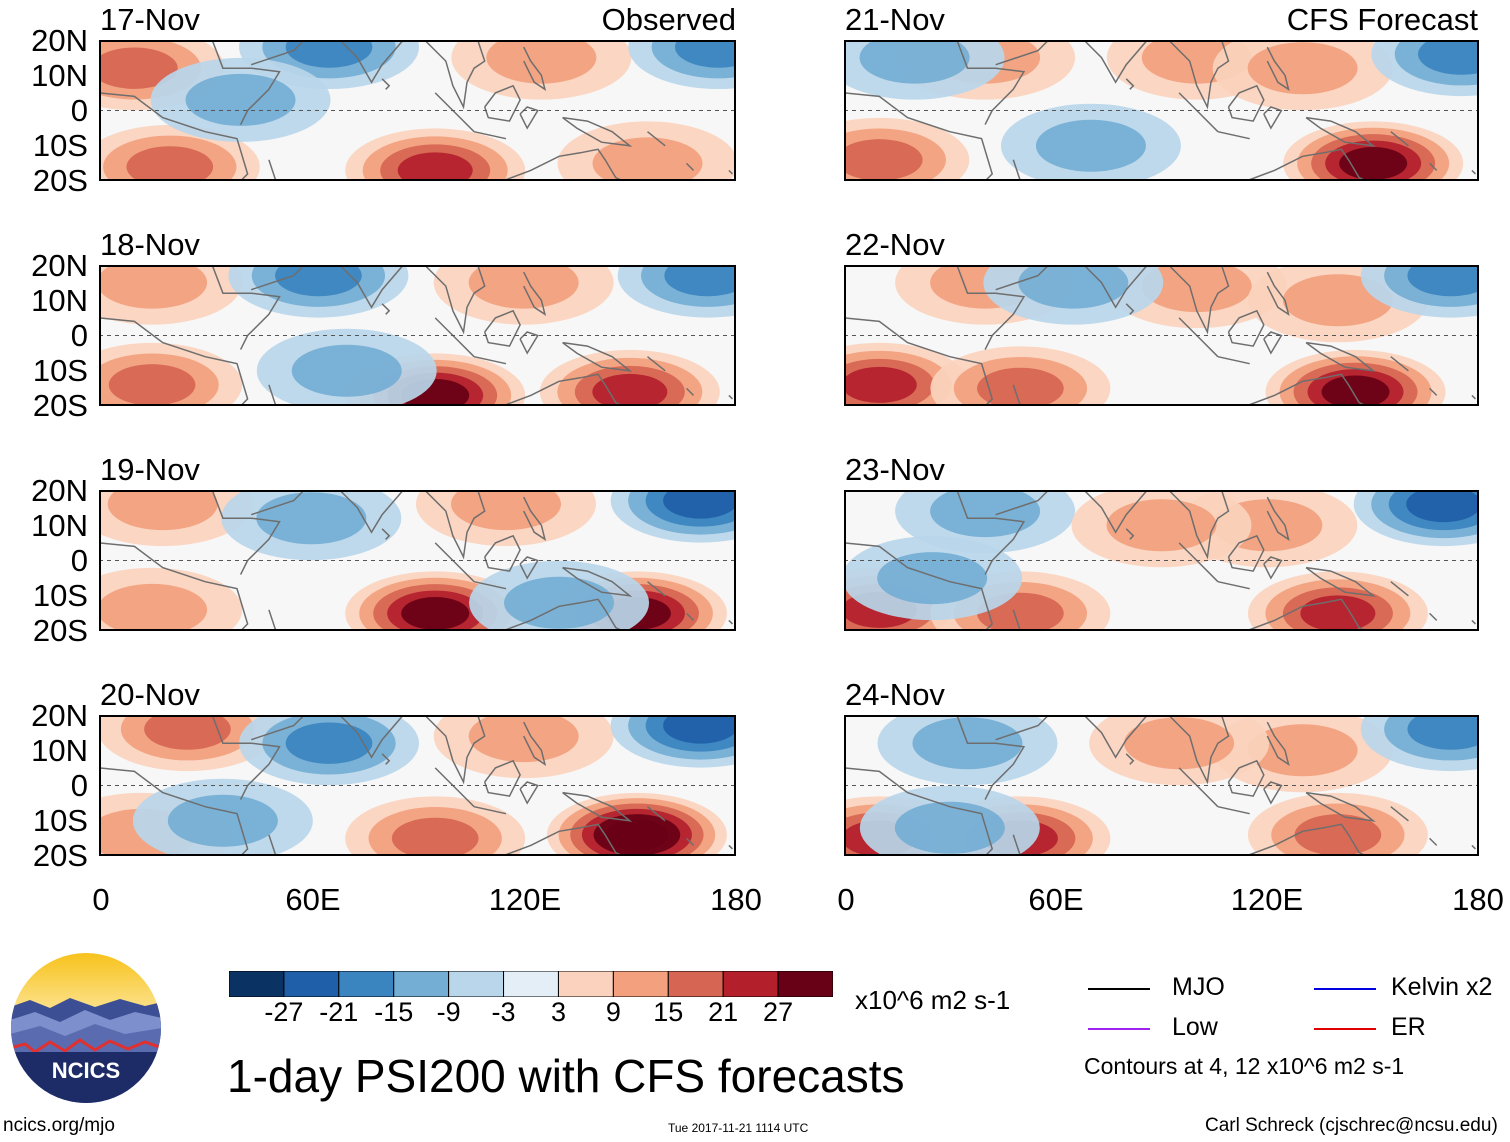 This screenshot has height=1142, width=1510. Describe the element at coordinates (895, 694) in the screenshot. I see `panel-title: 24-Nov` at that location.